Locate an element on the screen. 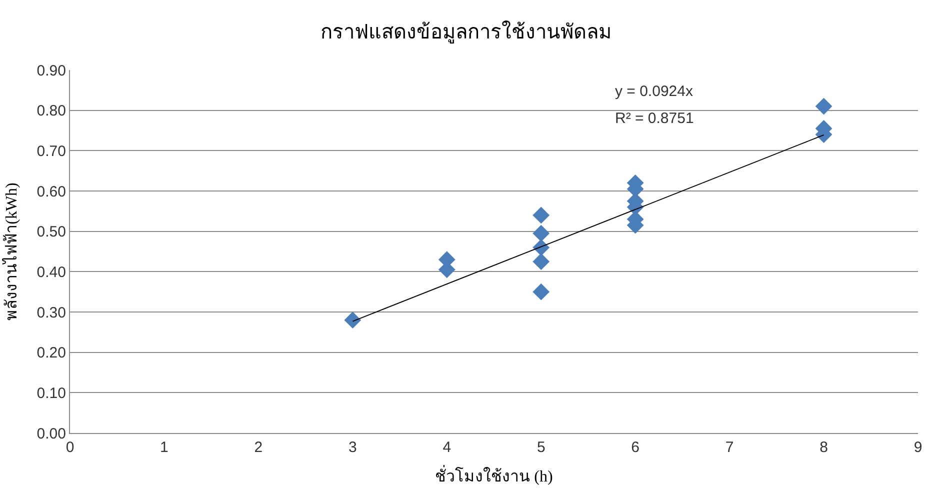 The image size is (932, 493). x-tick-label: 5 is located at coordinates (541, 447).